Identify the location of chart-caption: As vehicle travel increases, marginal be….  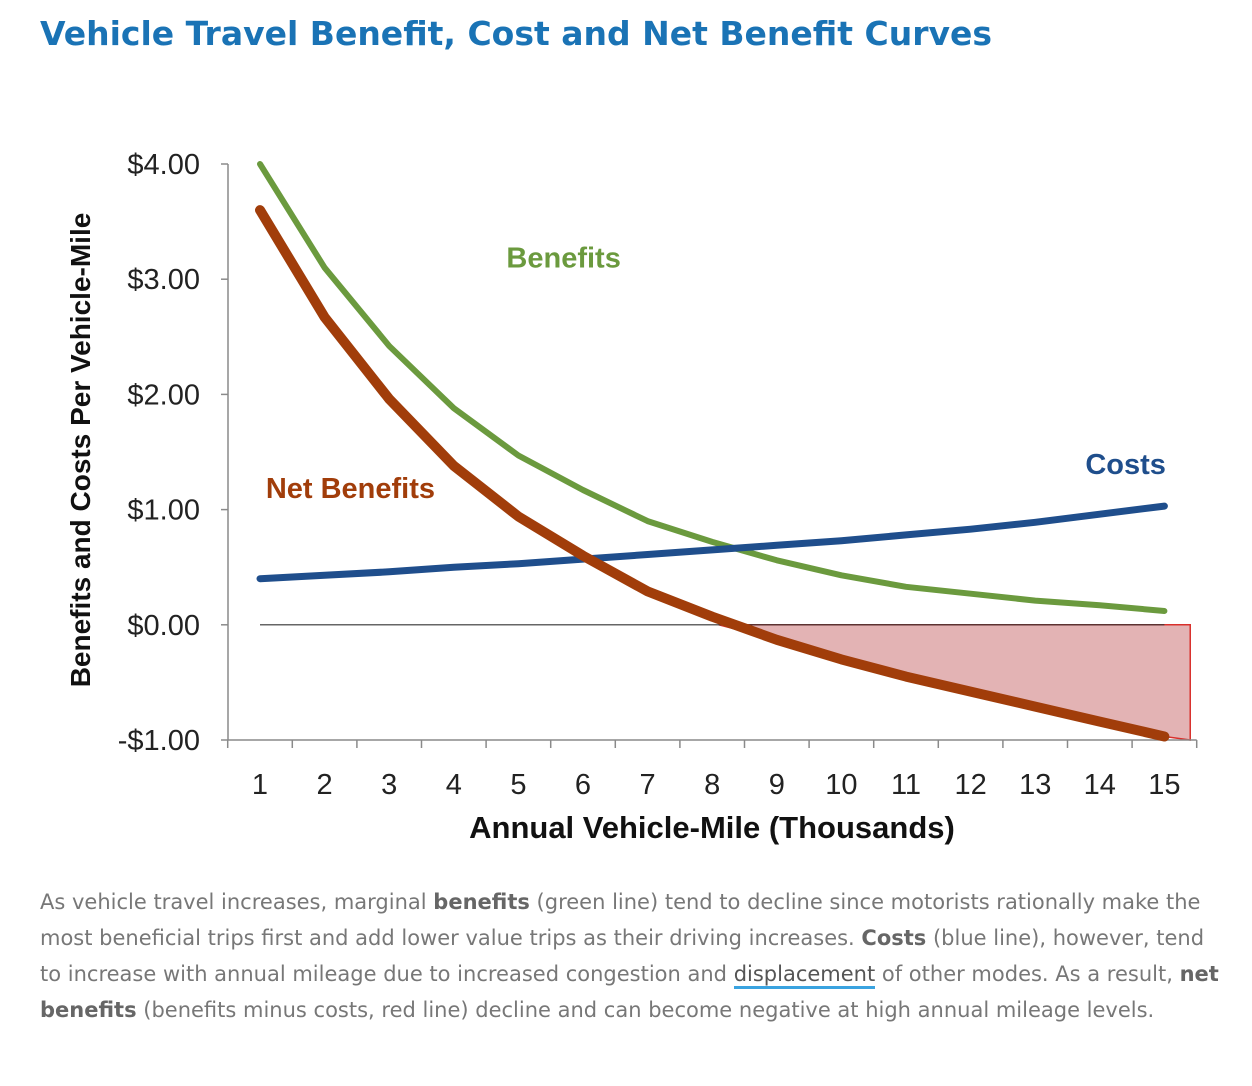
(630, 956).